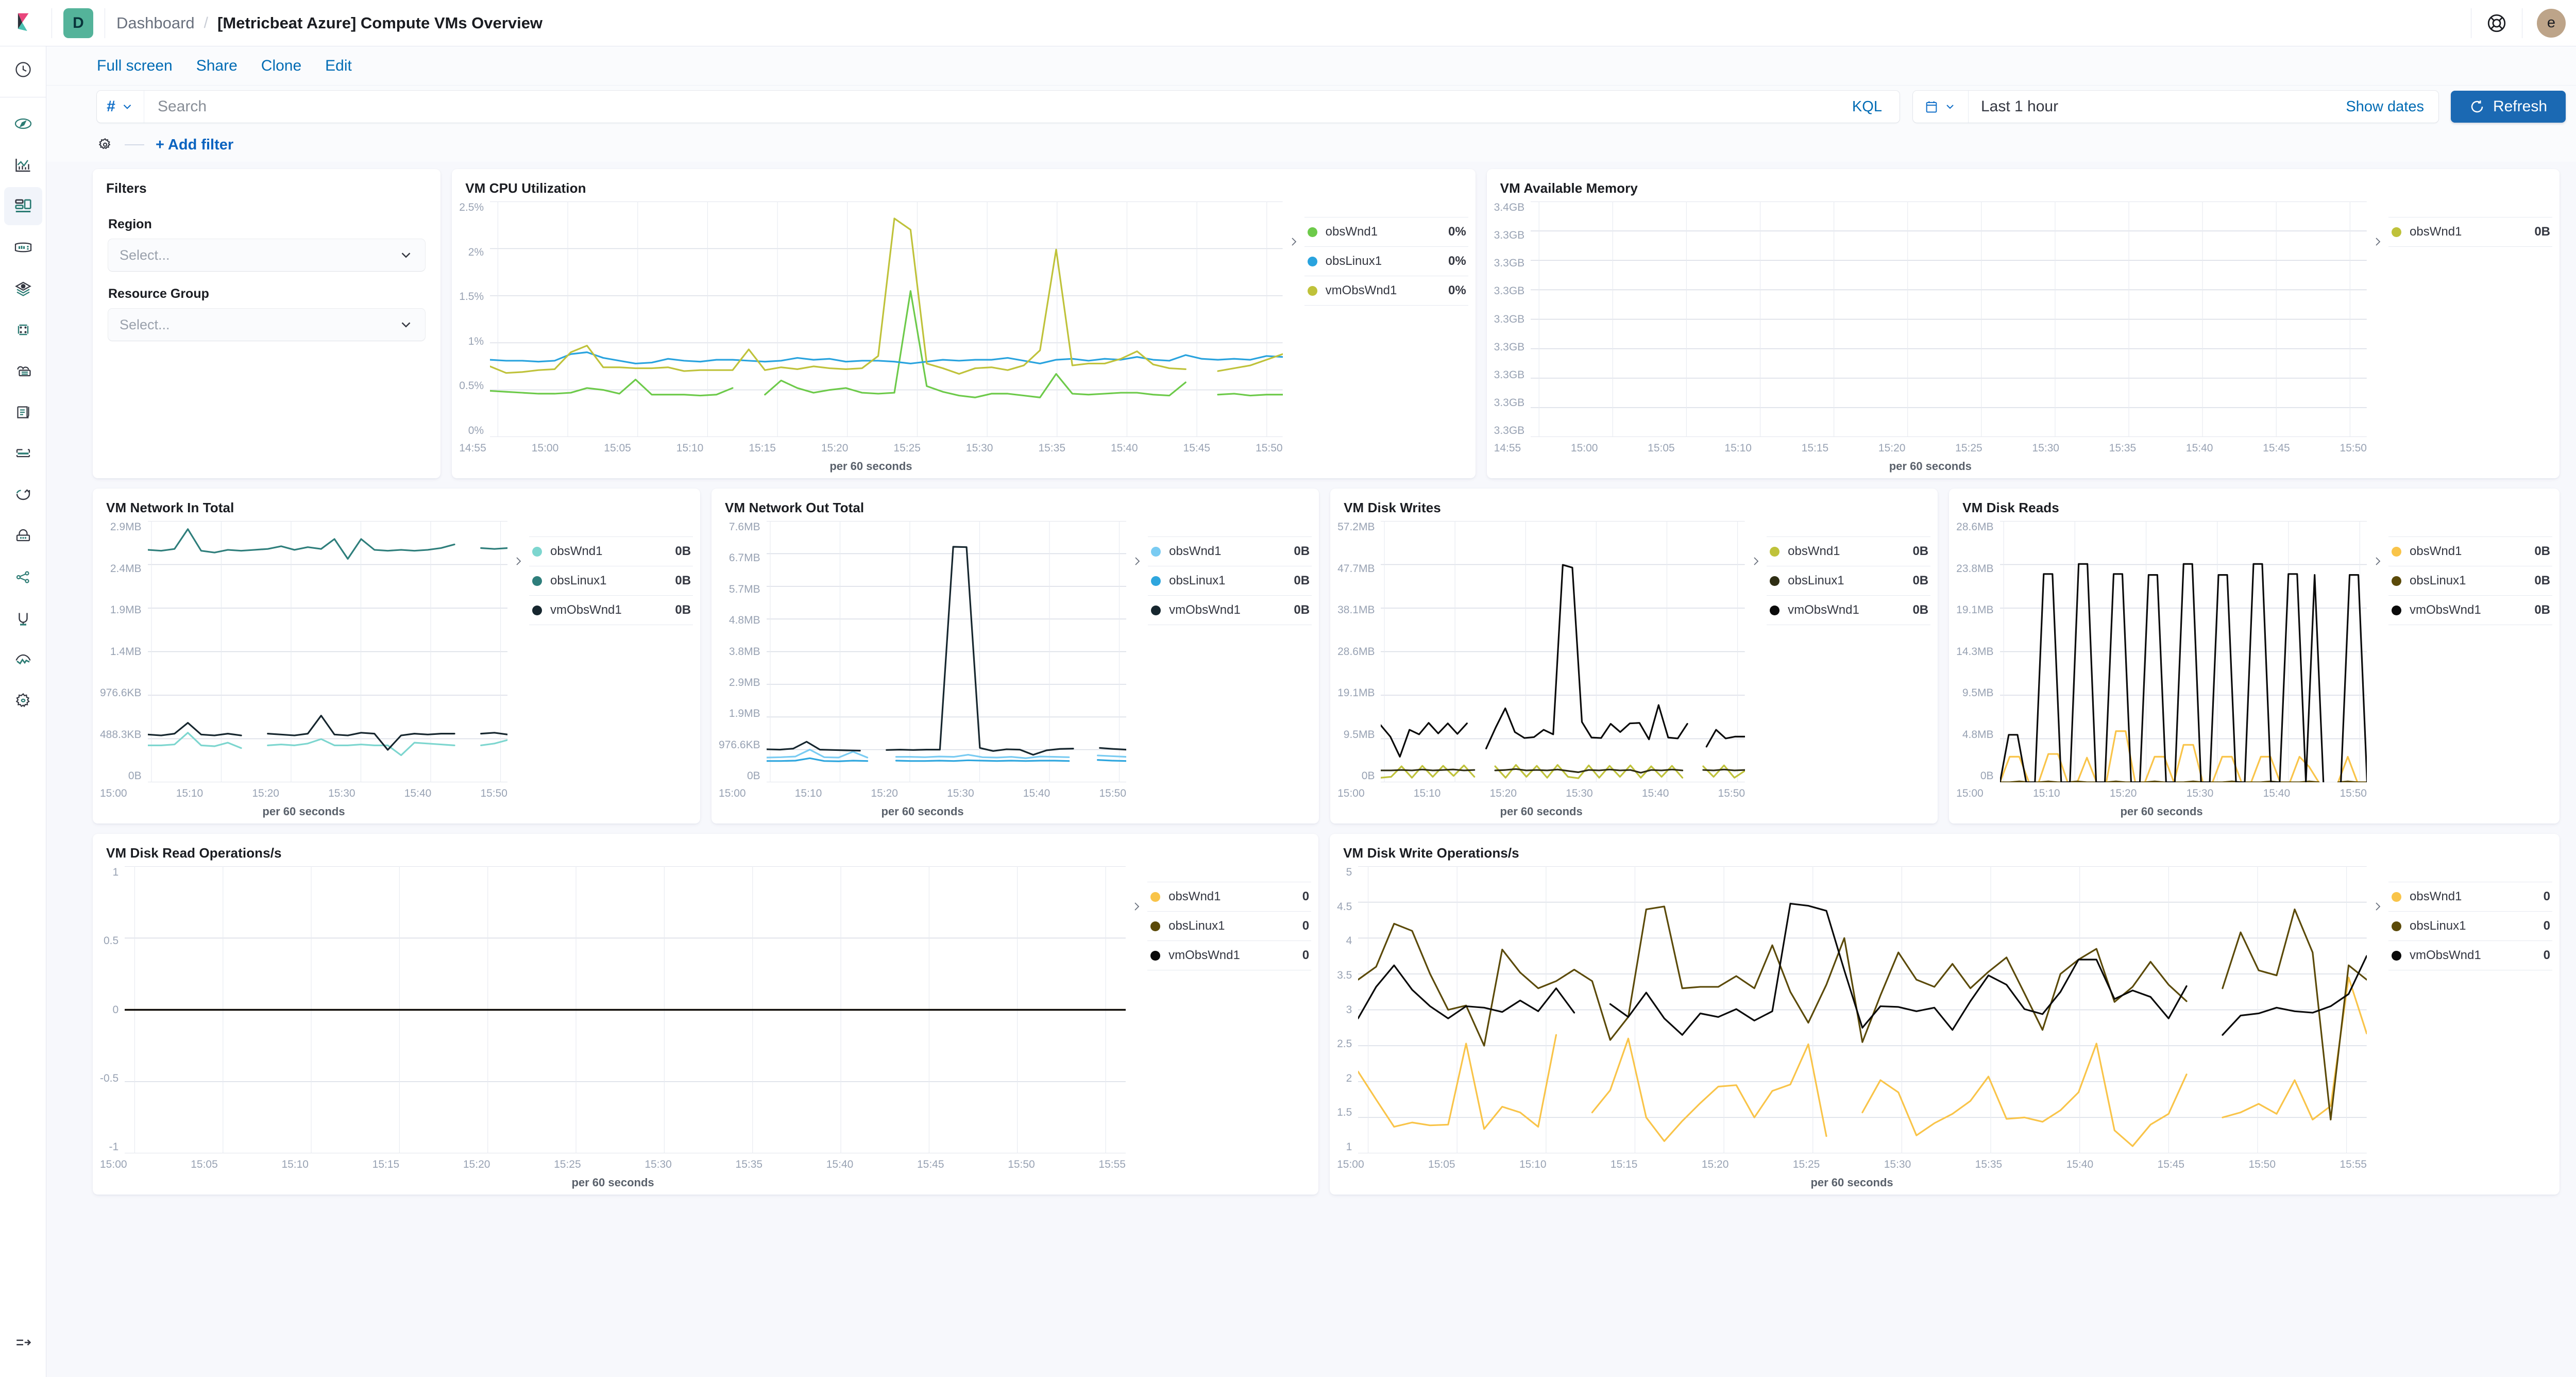 The height and width of the screenshot is (1377, 2576). I want to click on series-line, so click(1563, 771).